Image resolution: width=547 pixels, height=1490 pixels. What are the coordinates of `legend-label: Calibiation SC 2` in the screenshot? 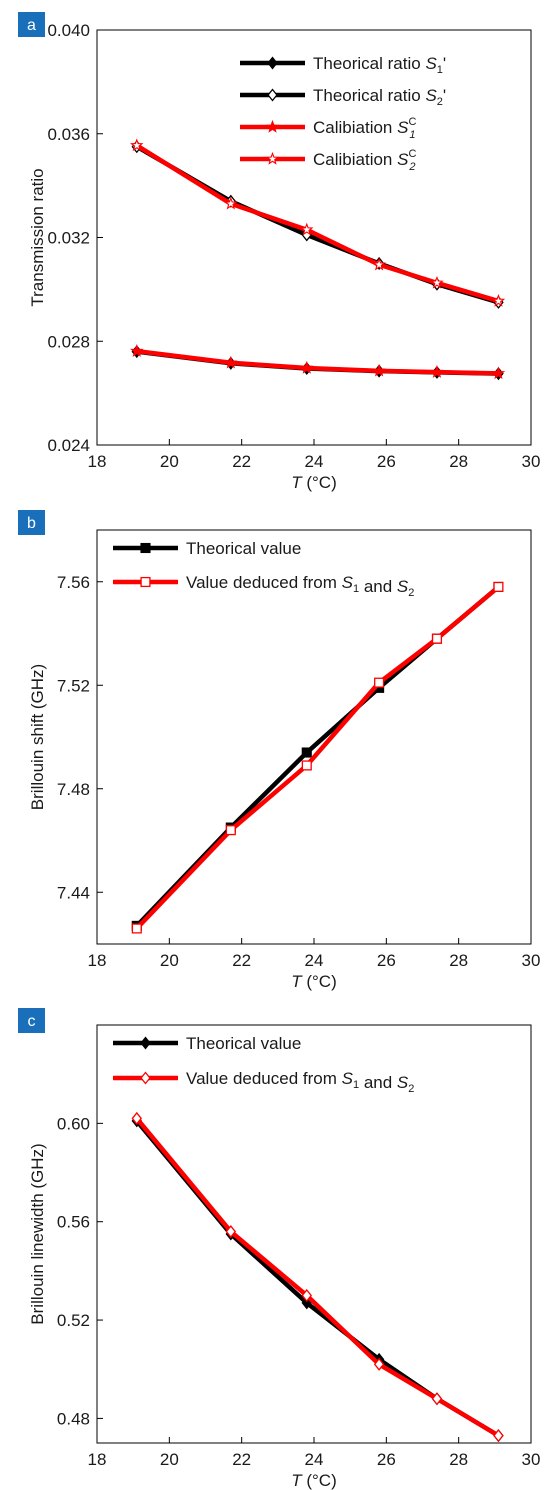 It's located at (364, 160).